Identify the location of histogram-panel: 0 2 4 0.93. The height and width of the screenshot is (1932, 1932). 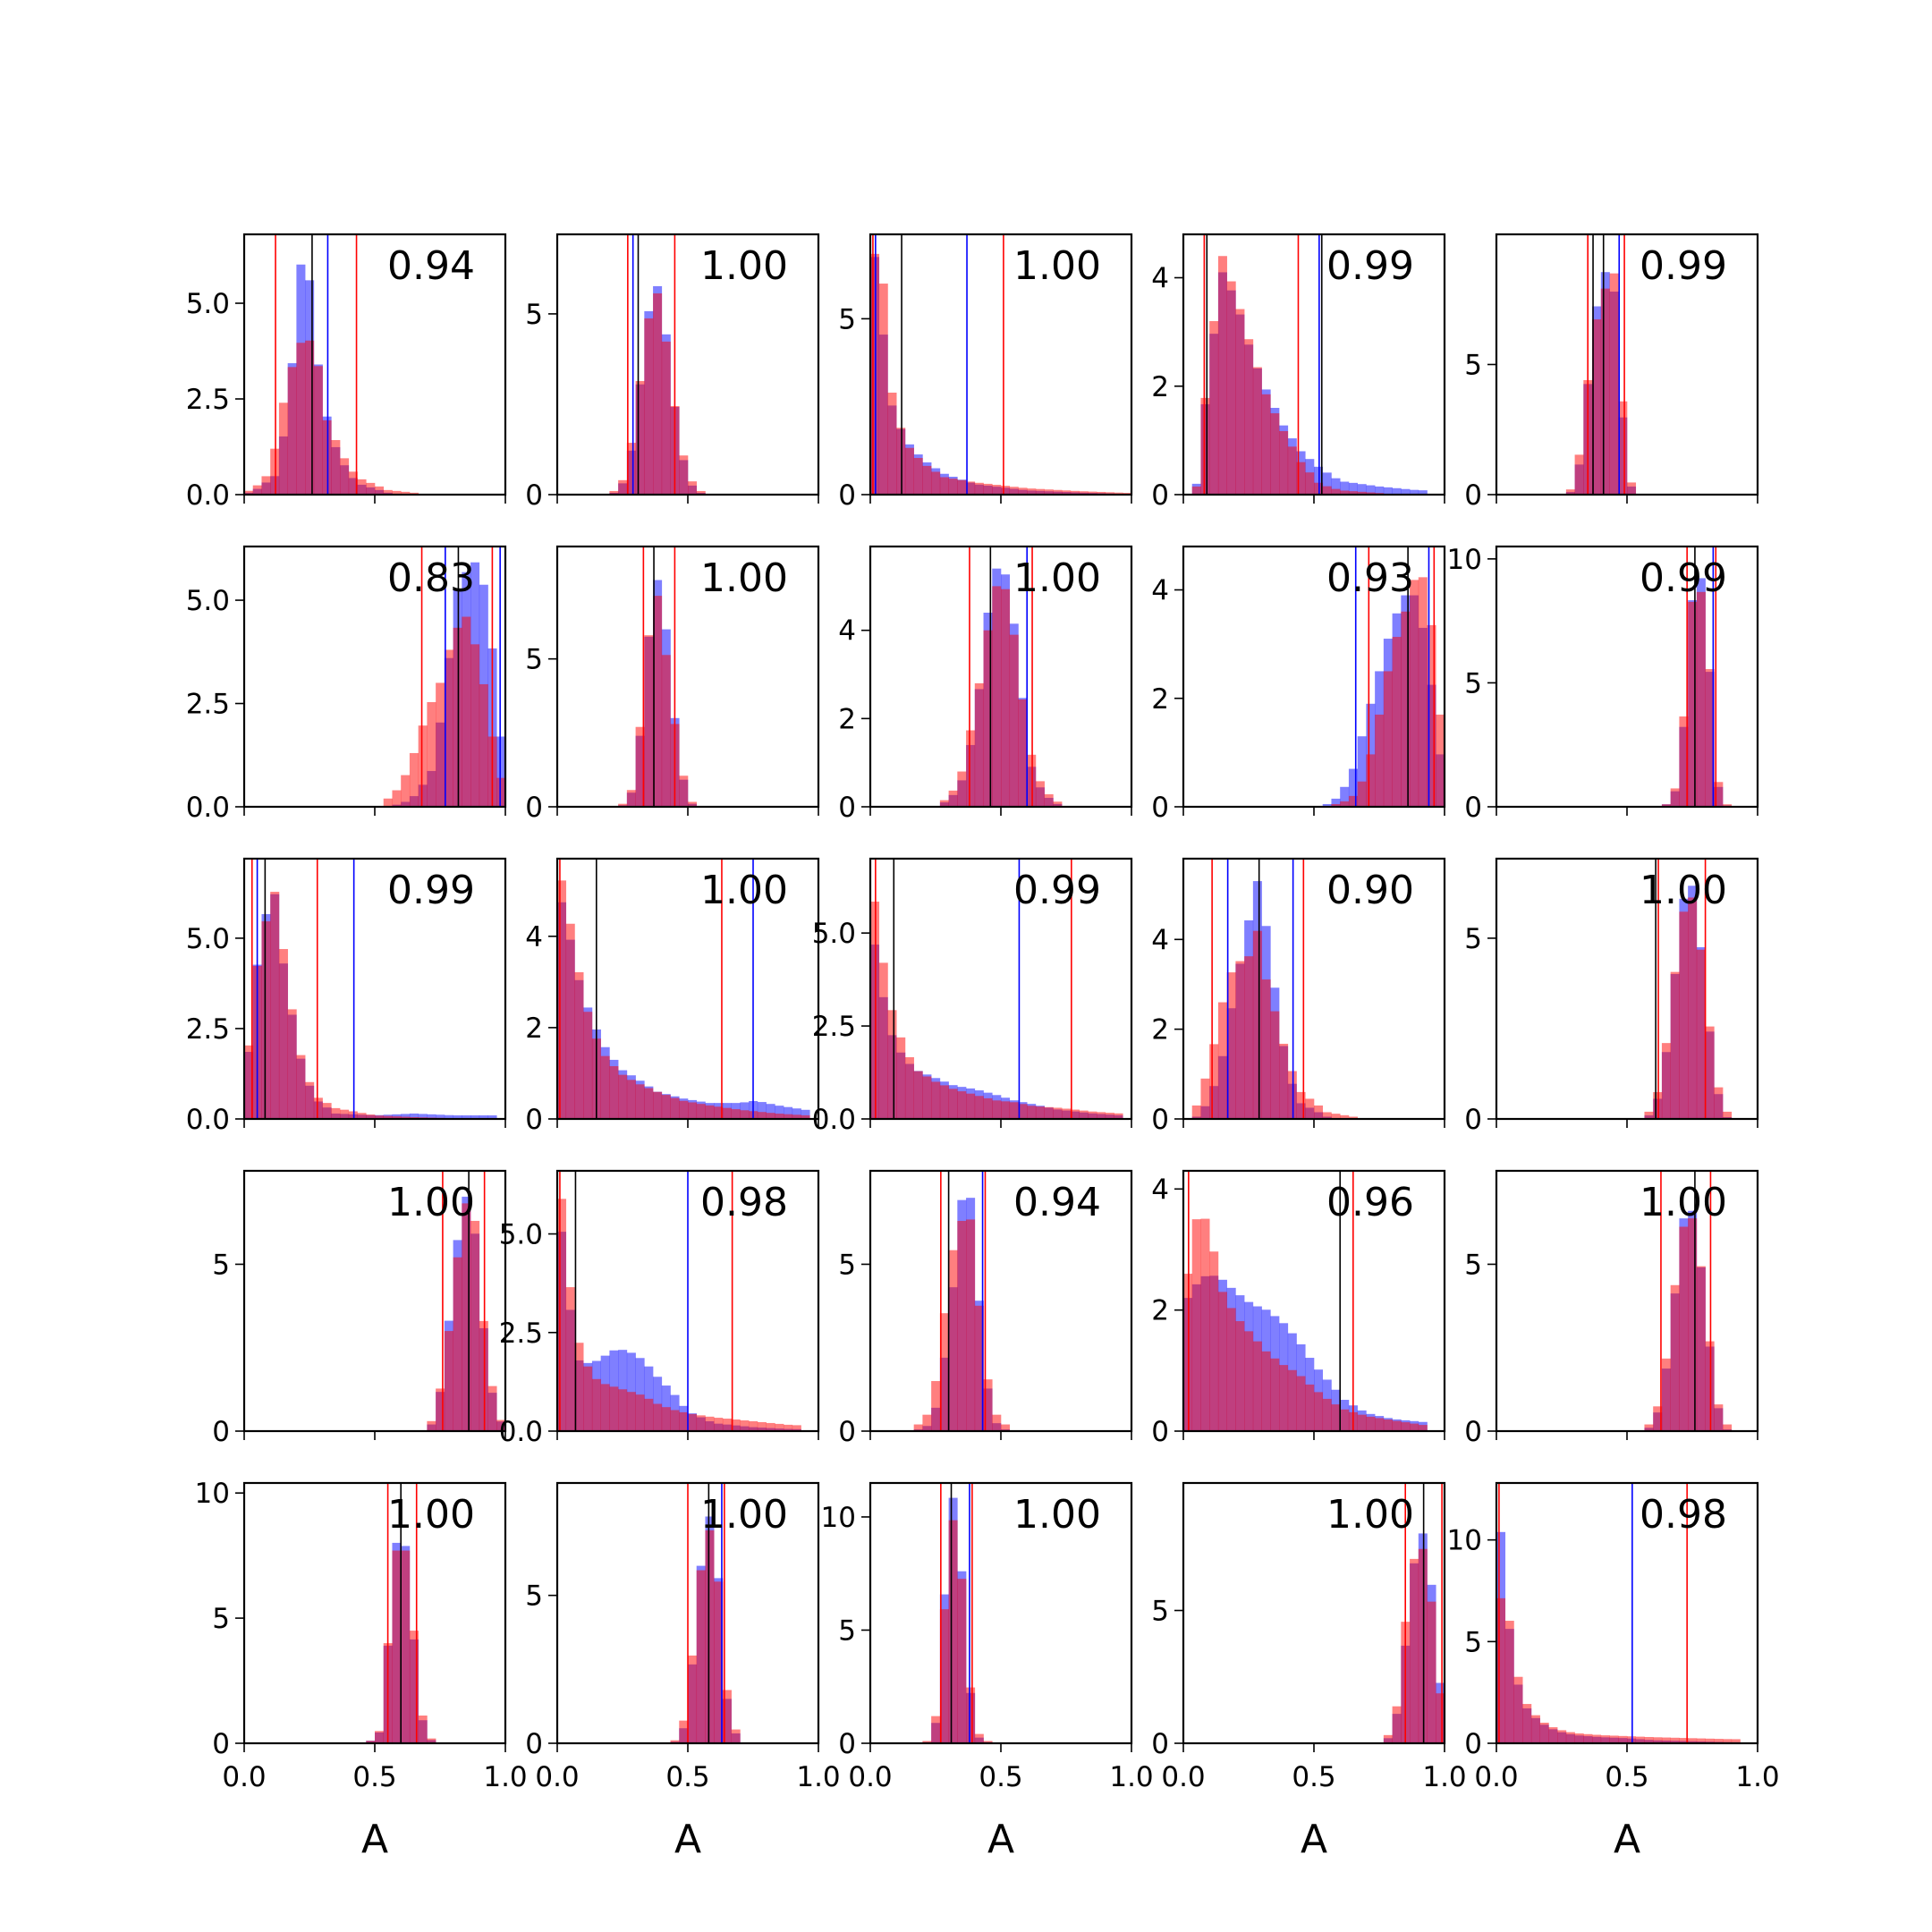
(1298, 684).